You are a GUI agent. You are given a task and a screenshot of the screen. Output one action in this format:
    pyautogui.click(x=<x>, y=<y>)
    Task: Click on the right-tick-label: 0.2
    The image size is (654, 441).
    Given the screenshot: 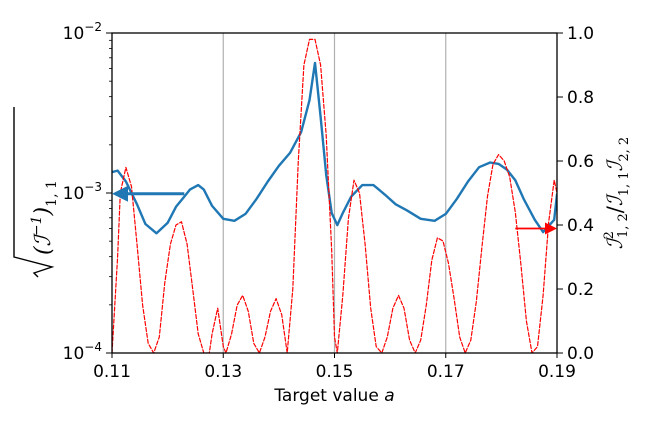 What is the action you would take?
    pyautogui.click(x=580, y=290)
    